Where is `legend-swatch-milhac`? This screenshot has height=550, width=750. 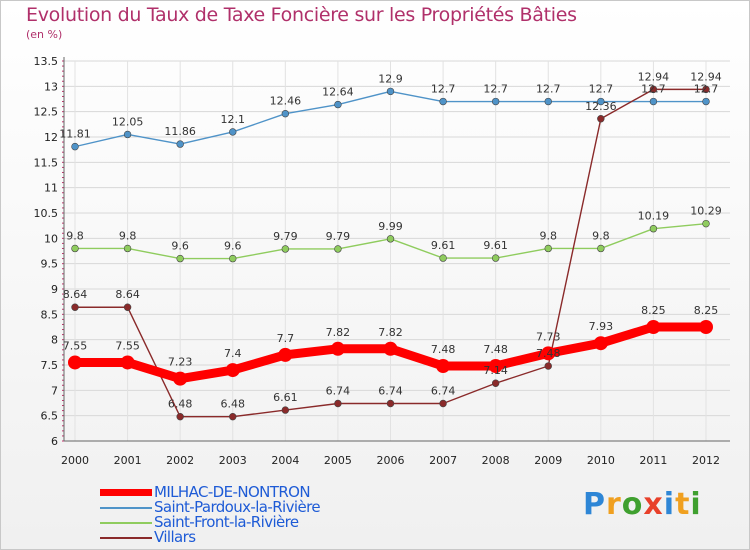 legend-swatch-milhac is located at coordinates (126, 492).